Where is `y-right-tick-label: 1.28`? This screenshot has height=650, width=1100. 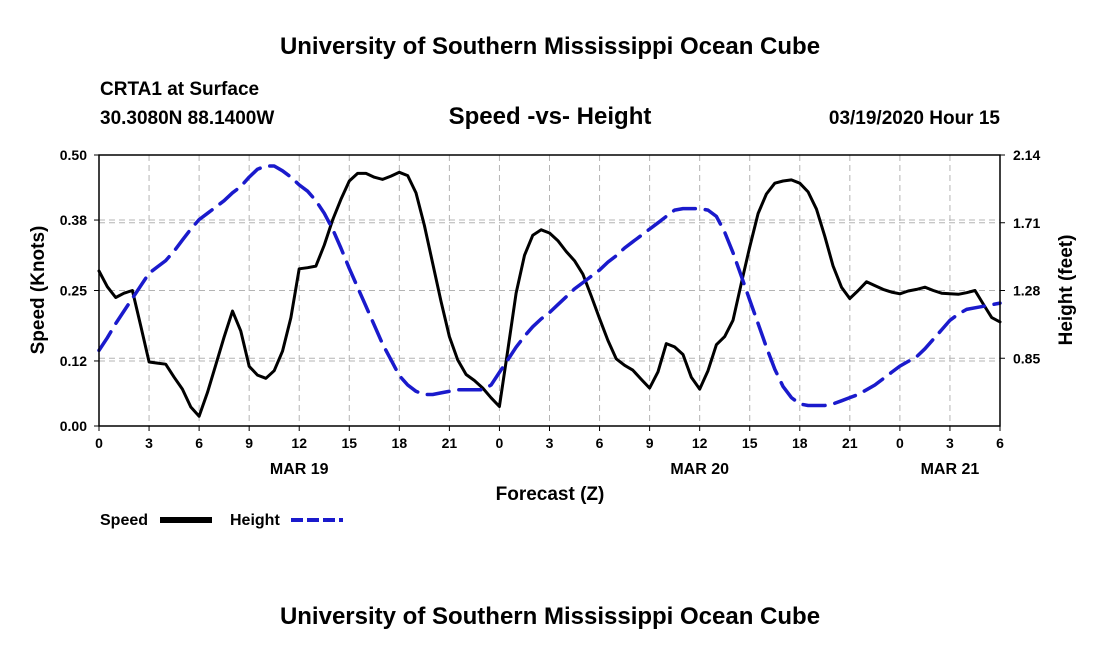
y-right-tick-label: 1.28 is located at coordinates (1026, 291).